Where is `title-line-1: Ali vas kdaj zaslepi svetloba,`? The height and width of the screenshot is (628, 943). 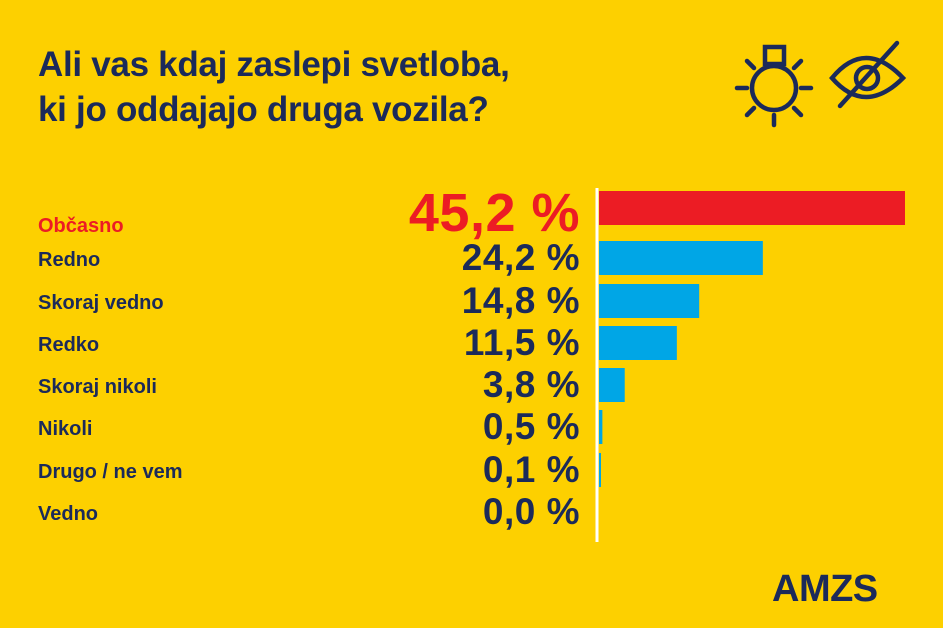
title-line-1: Ali vas kdaj zaslepi svetloba, is located at coordinates (274, 64).